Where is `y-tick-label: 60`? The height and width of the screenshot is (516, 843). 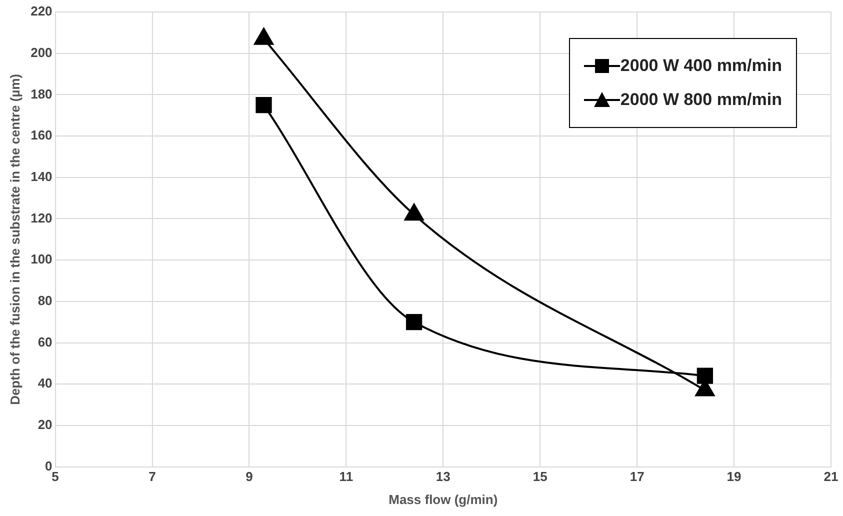 y-tick-label: 60 is located at coordinates (45, 342).